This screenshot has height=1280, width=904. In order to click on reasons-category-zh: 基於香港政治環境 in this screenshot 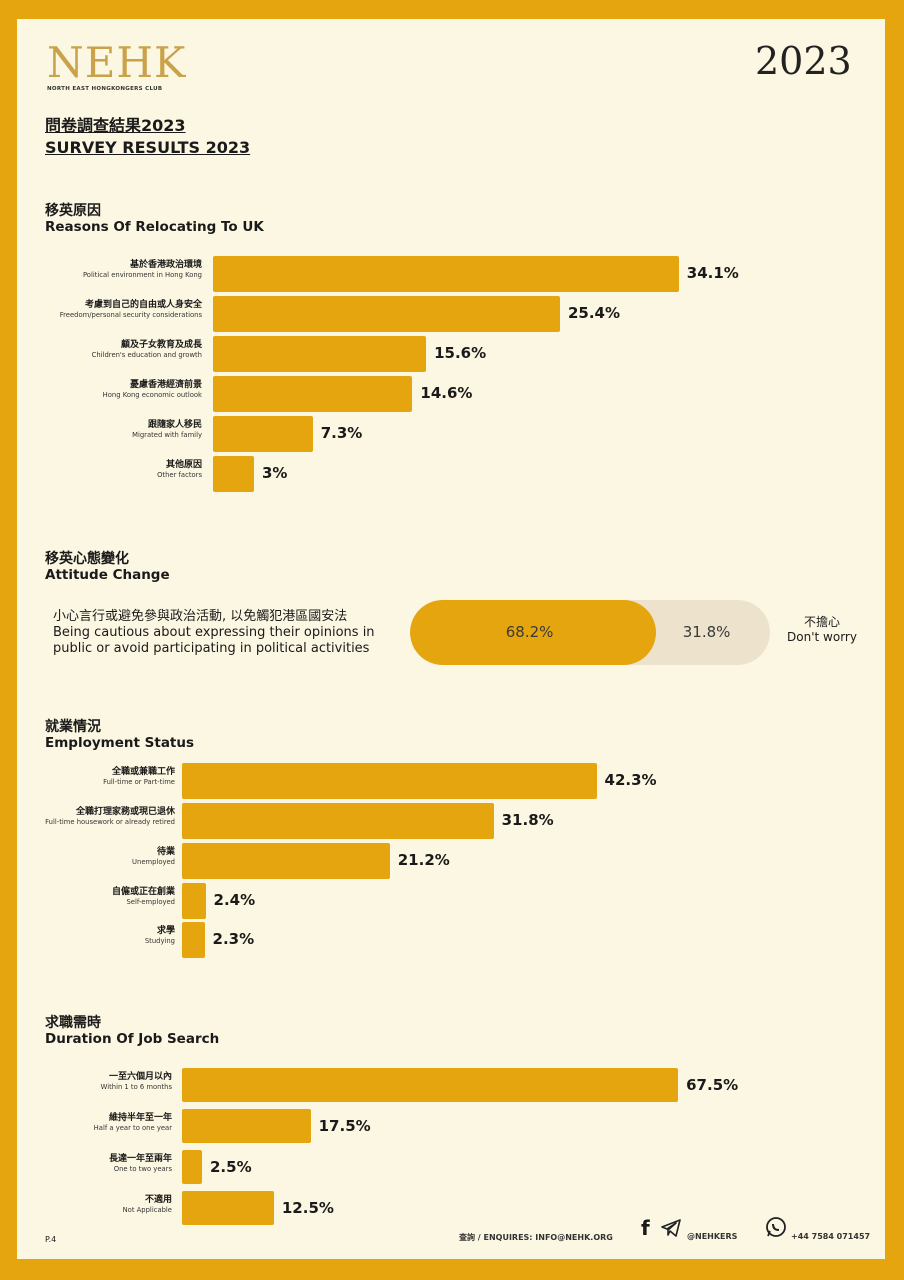, I will do `click(165, 265)`.